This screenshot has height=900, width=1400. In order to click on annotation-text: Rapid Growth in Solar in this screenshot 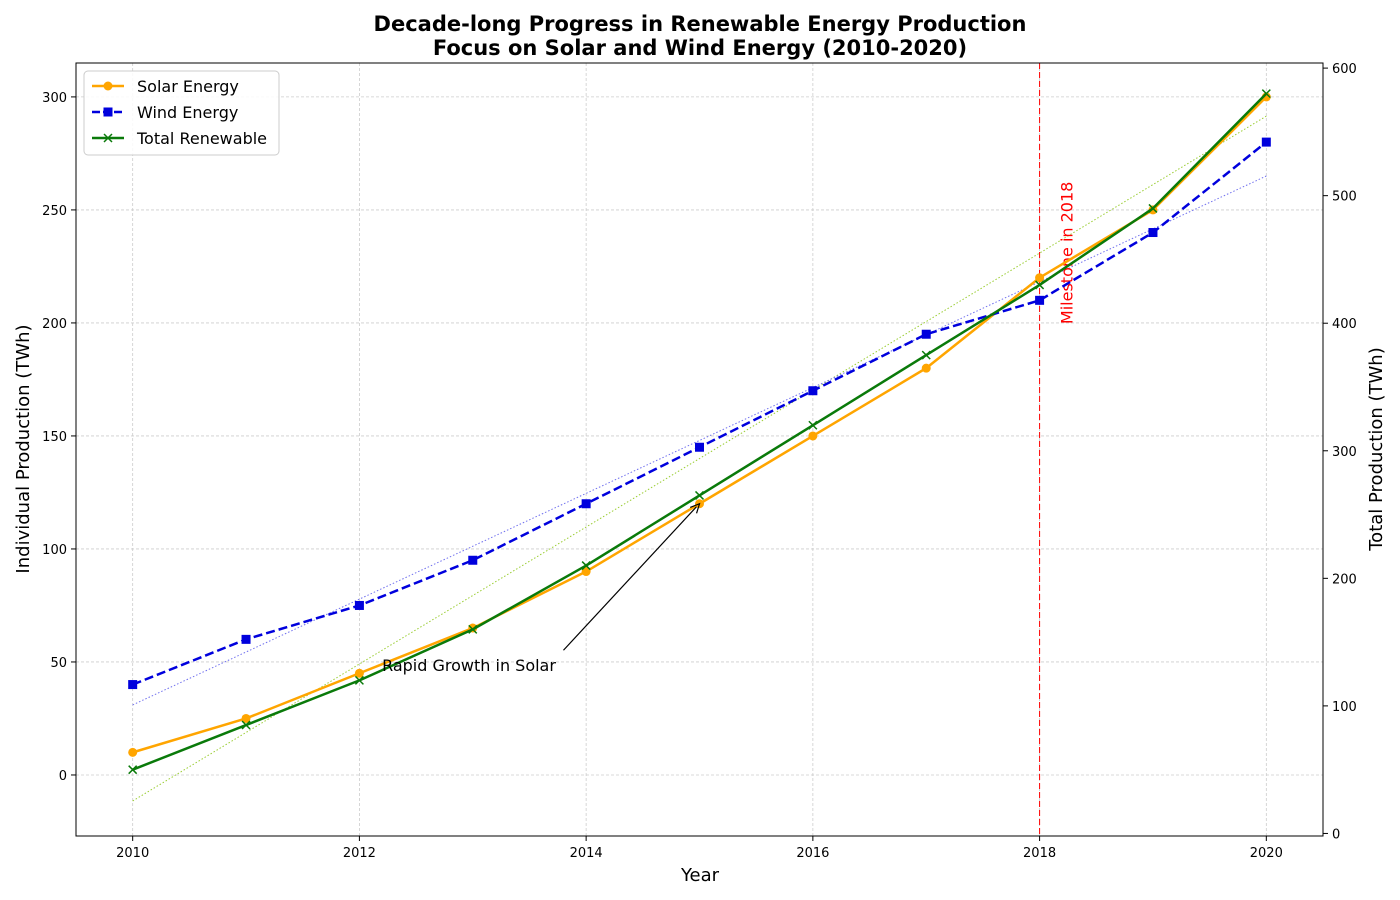, I will do `click(469, 665)`.